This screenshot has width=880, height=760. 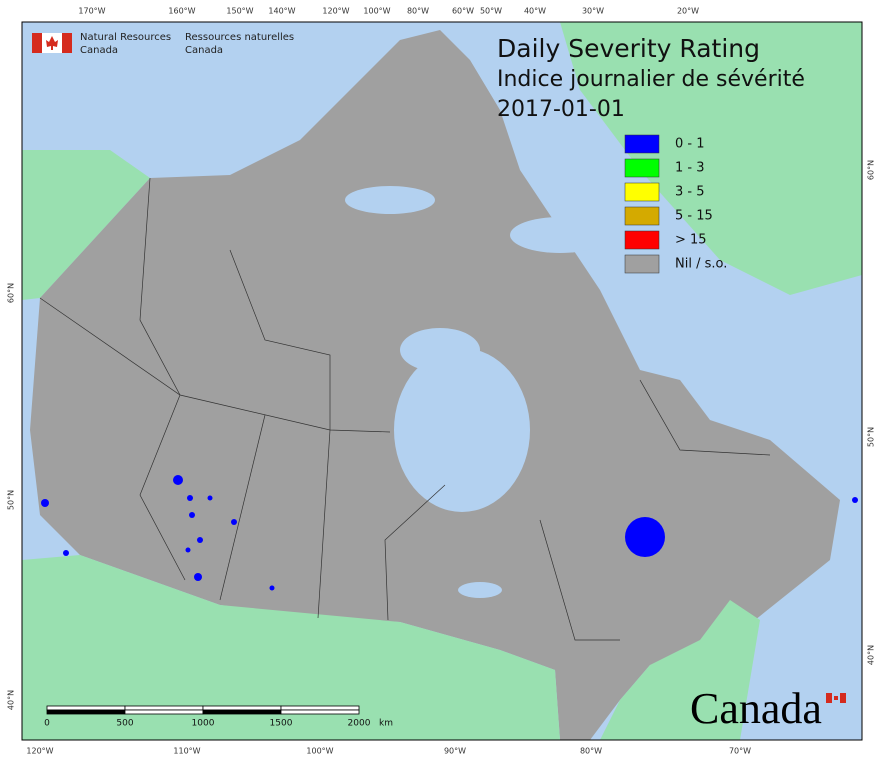 I want to click on saskatchewan-manitoba-border, so click(x=324, y=524).